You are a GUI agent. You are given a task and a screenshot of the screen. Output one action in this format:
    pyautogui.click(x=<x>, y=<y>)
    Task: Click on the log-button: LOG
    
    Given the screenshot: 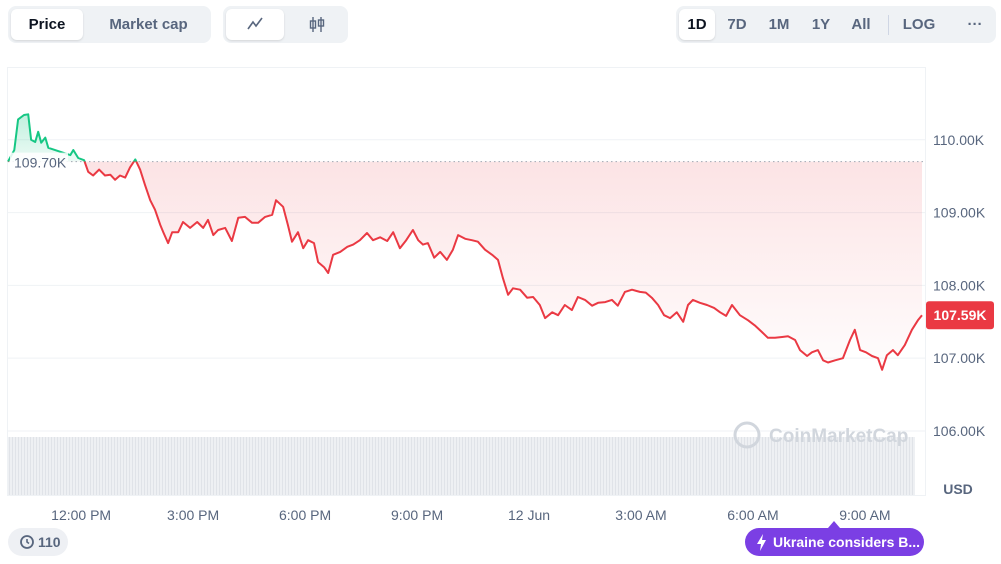 What is the action you would take?
    pyautogui.click(x=919, y=24)
    